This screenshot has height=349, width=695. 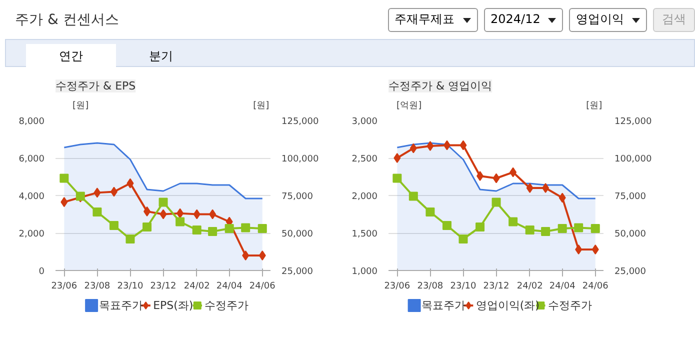 I want to click on chart-title: 수정주가 & EPS, so click(x=96, y=86).